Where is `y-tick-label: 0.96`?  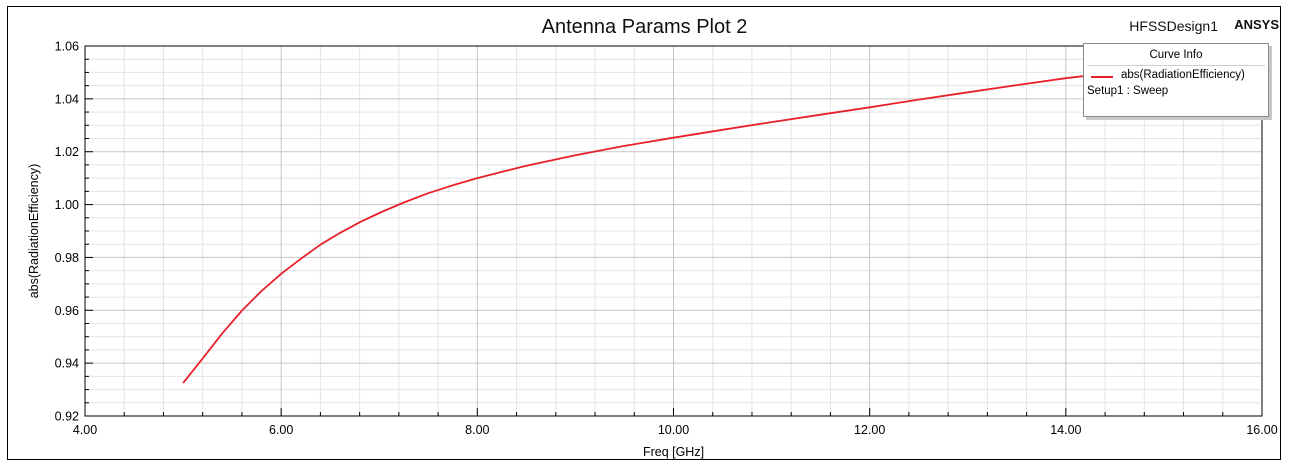
y-tick-label: 0.96 is located at coordinates (67, 311).